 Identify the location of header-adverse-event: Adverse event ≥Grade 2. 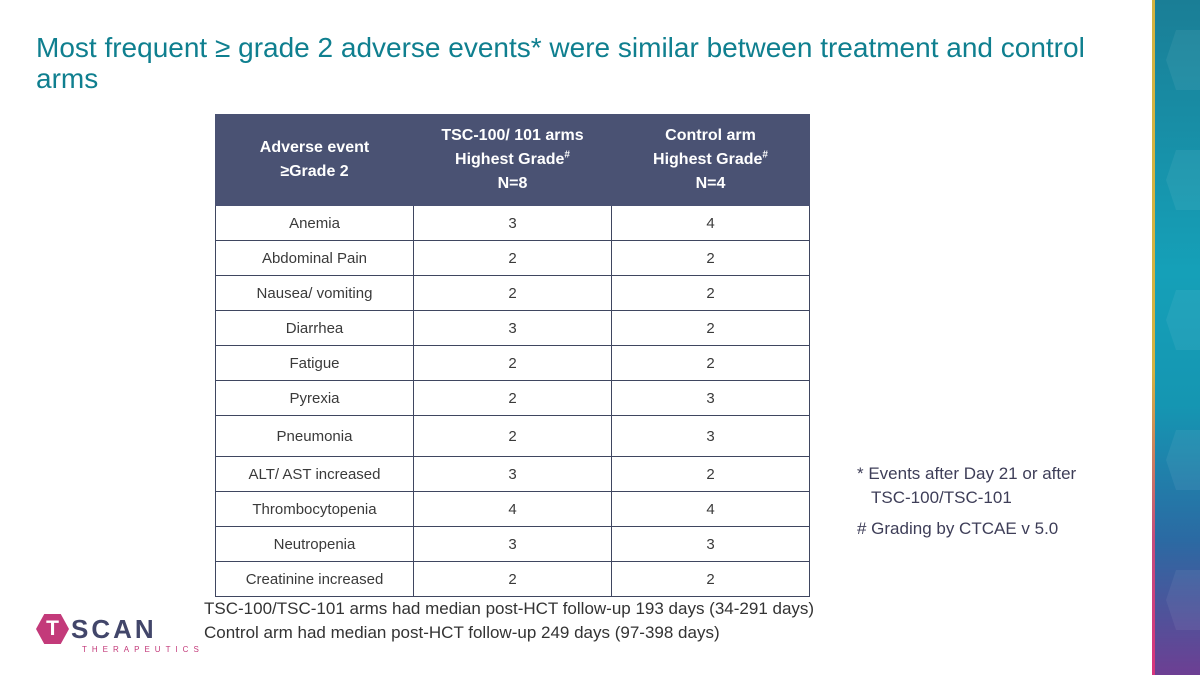
(314, 160).